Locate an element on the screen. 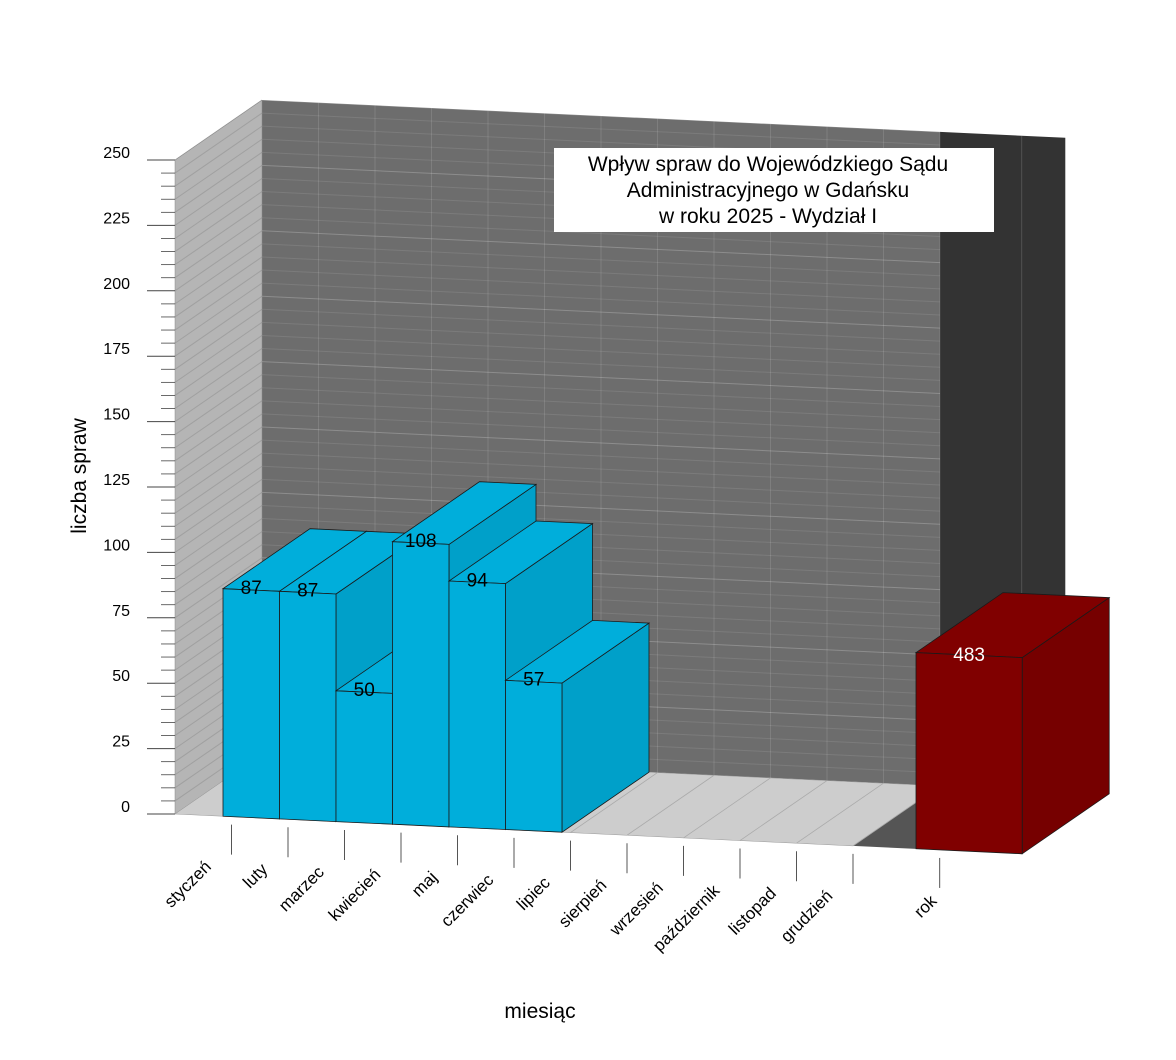 This screenshot has width=1176, height=1060. bar-total-front is located at coordinates (969, 753).